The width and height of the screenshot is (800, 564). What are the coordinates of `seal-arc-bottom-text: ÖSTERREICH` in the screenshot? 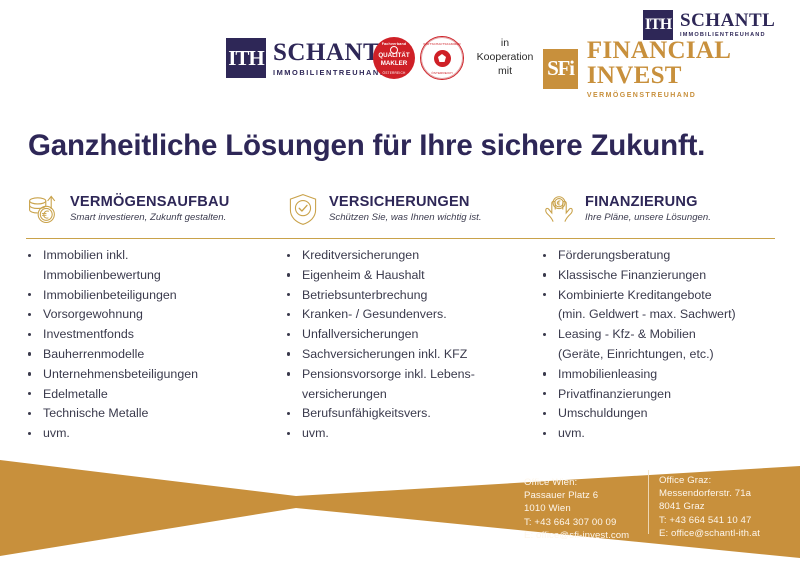 It's located at (442, 73).